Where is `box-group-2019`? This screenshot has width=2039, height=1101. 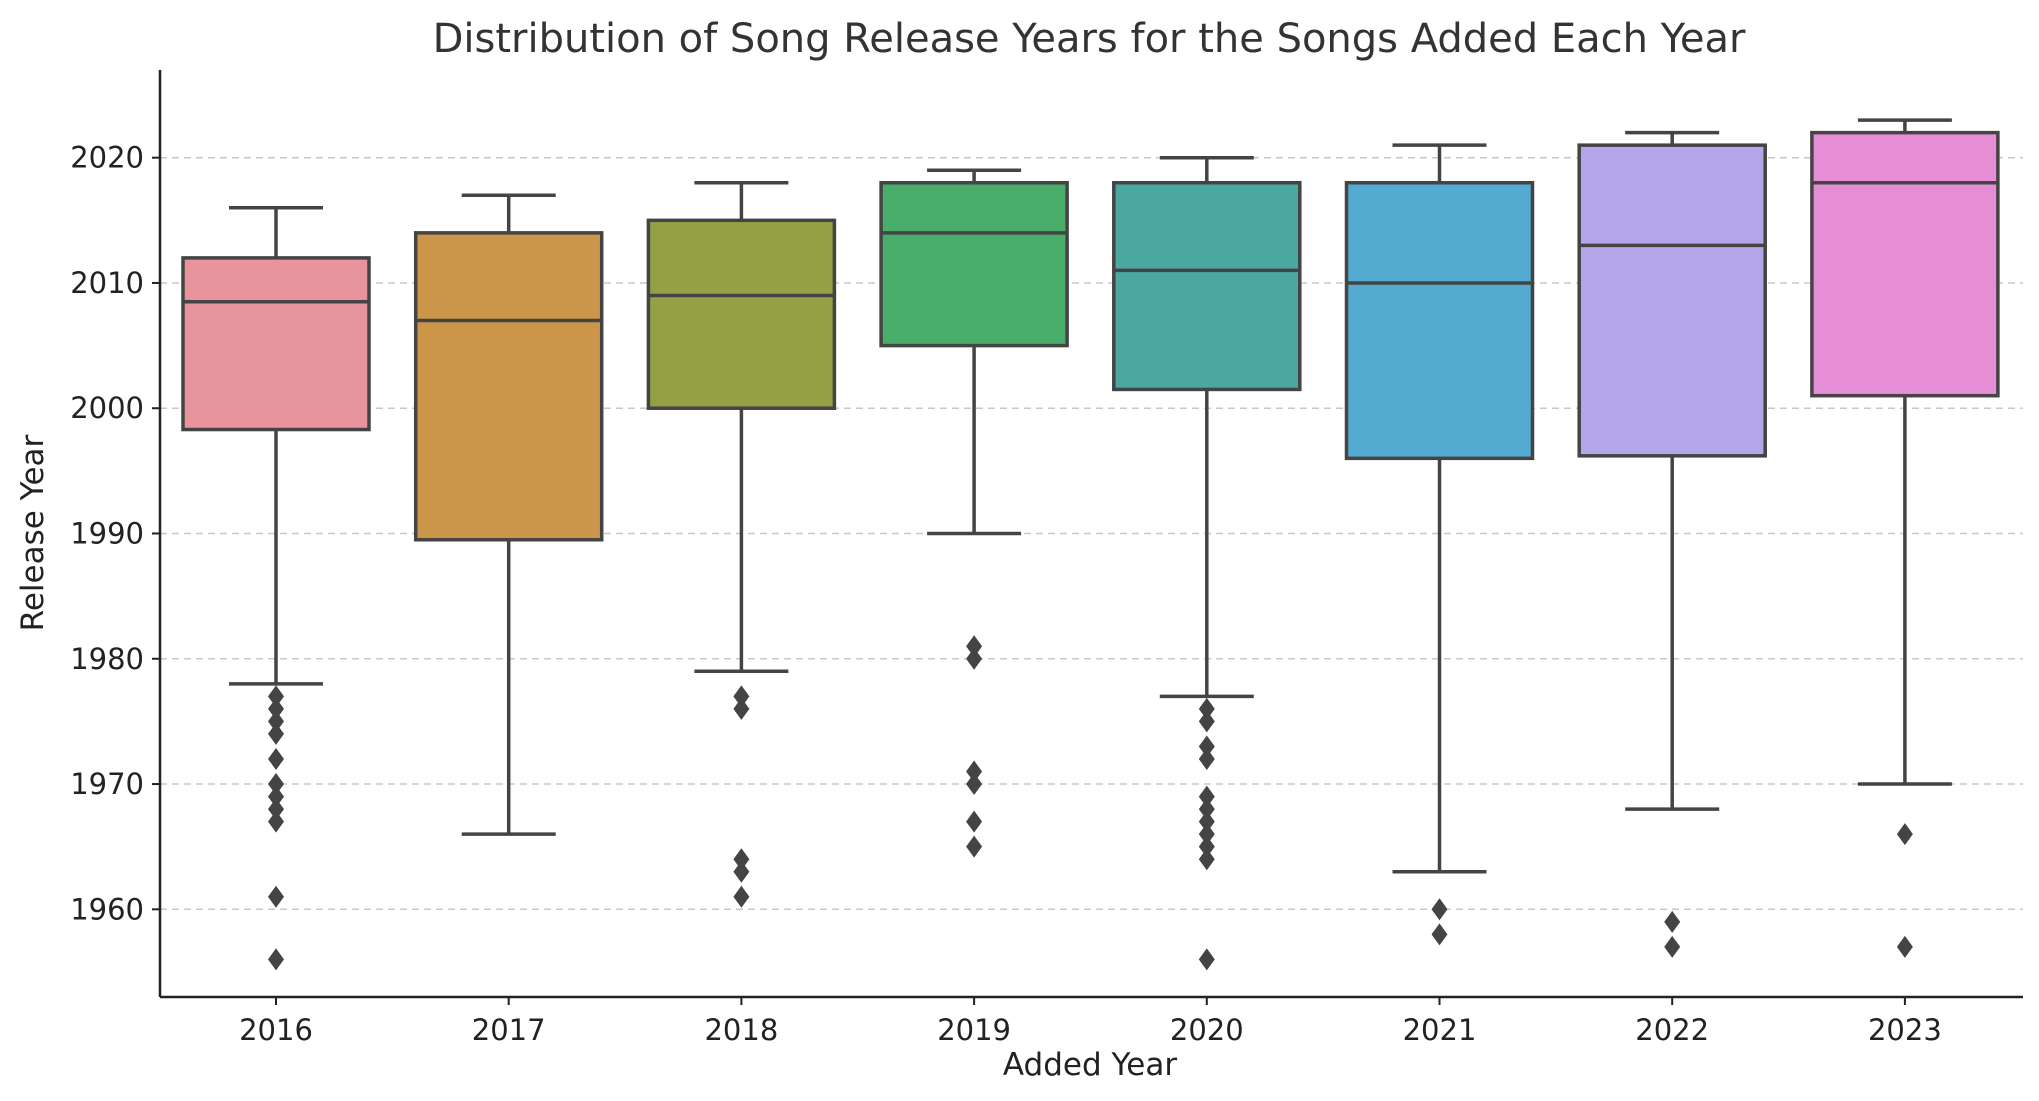 box-group-2019 is located at coordinates (974, 513).